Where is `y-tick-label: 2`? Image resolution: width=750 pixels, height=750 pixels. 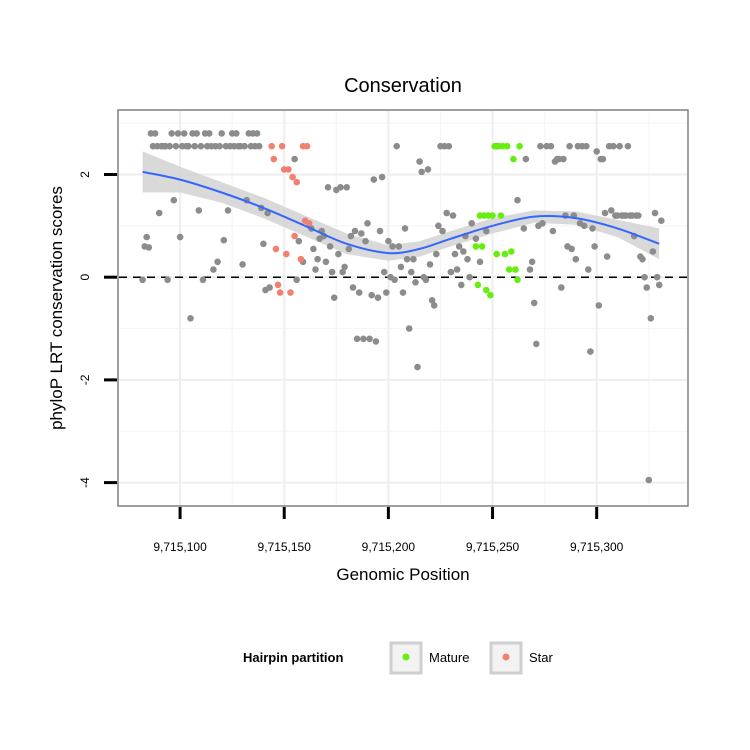
y-tick-label: 2 is located at coordinates (85, 174).